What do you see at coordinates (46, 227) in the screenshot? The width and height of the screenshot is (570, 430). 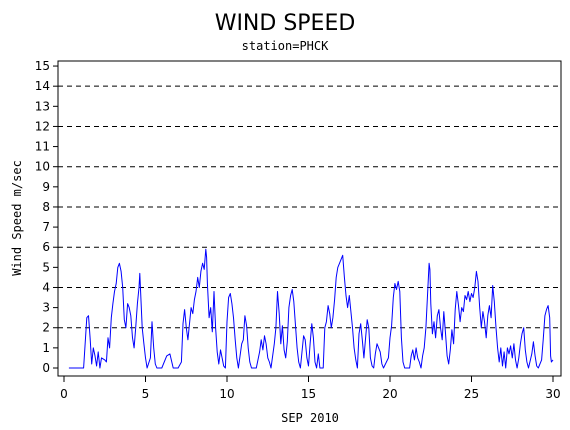 I see `y-tick-label: 7` at bounding box center [46, 227].